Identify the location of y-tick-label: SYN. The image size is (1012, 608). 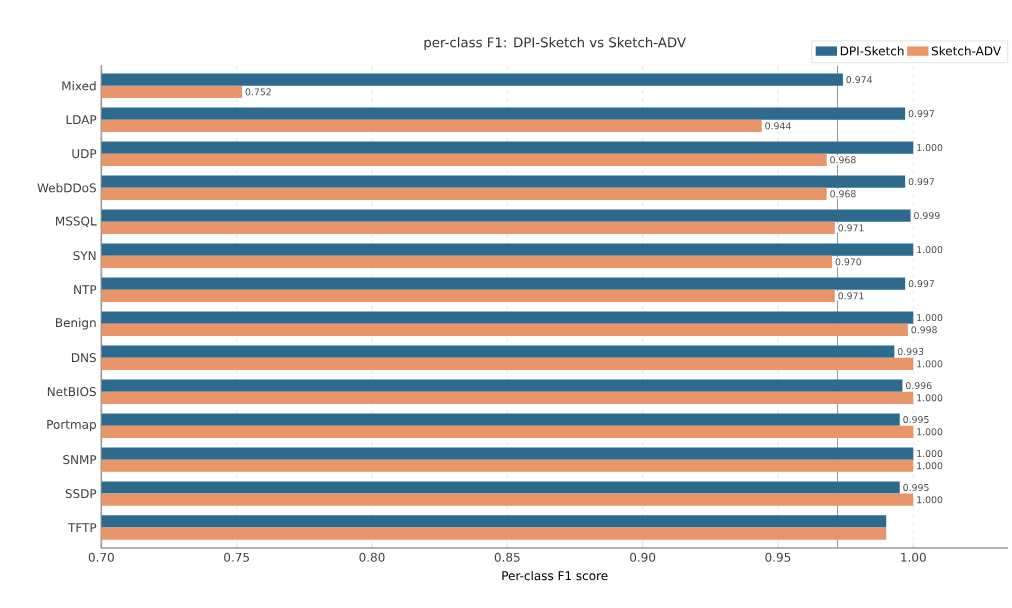
(84, 256).